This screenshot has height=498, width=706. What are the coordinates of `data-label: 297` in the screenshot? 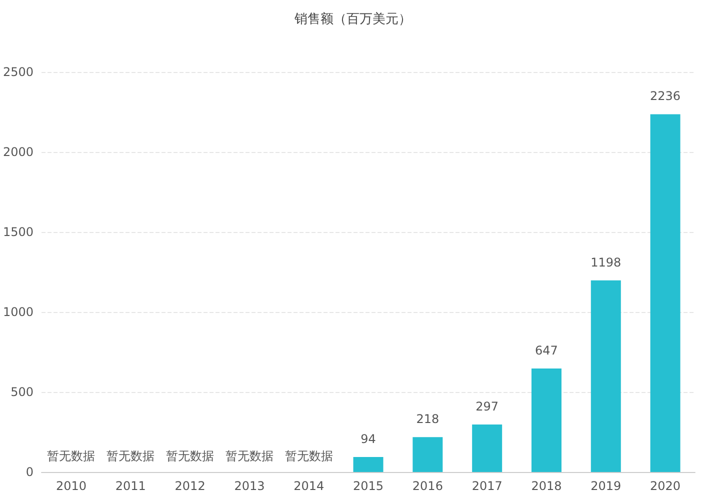 It's located at (487, 406).